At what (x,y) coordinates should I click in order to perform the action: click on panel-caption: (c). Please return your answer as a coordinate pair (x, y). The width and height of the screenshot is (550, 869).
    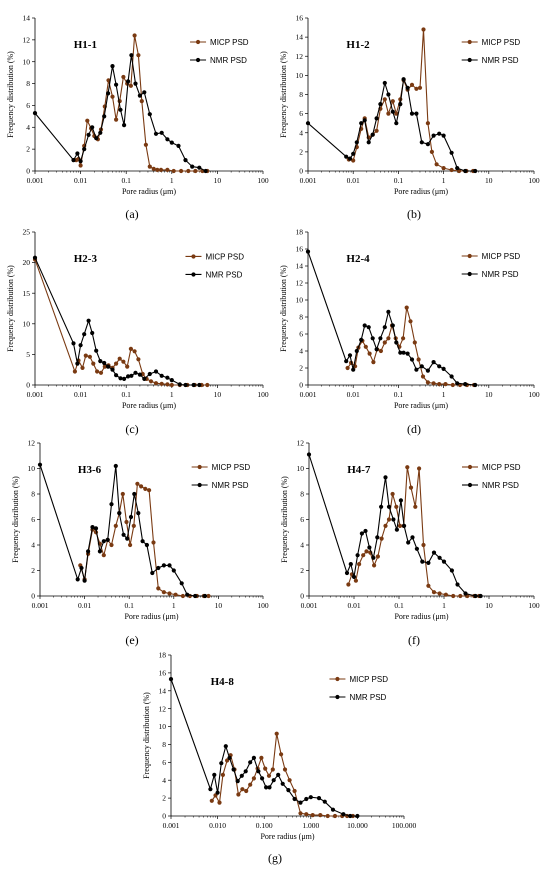
    Looking at the image, I should click on (131, 429).